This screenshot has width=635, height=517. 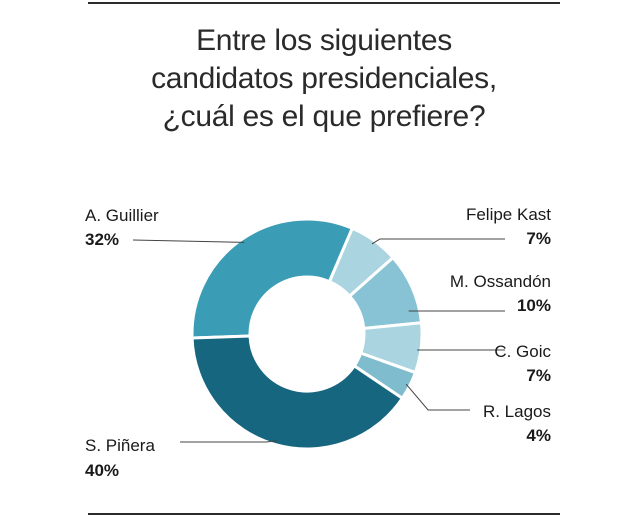 What do you see at coordinates (500, 281) in the screenshot?
I see `label-name-ossandon: M. Ossandón` at bounding box center [500, 281].